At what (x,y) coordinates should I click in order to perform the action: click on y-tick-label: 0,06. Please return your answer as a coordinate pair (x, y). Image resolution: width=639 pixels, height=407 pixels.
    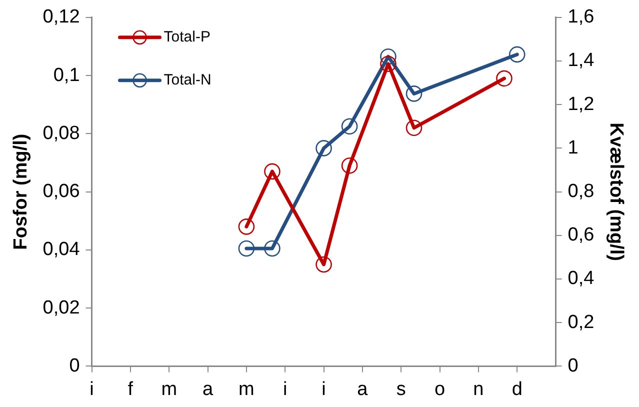
    Looking at the image, I should click on (61, 191).